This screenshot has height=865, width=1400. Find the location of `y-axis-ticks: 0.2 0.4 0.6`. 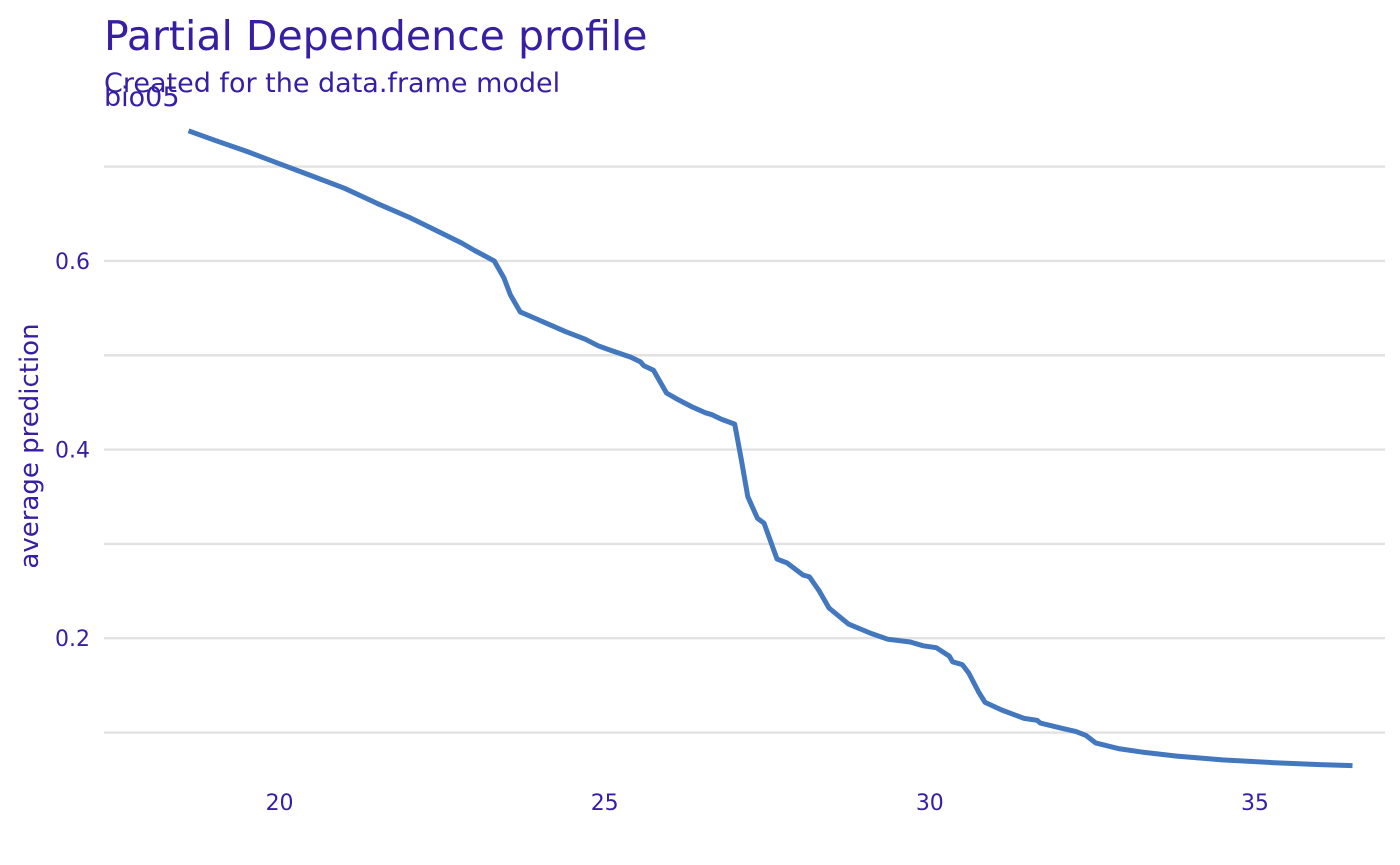

y-axis-ticks: 0.2 0.4 0.6 is located at coordinates (72, 451).